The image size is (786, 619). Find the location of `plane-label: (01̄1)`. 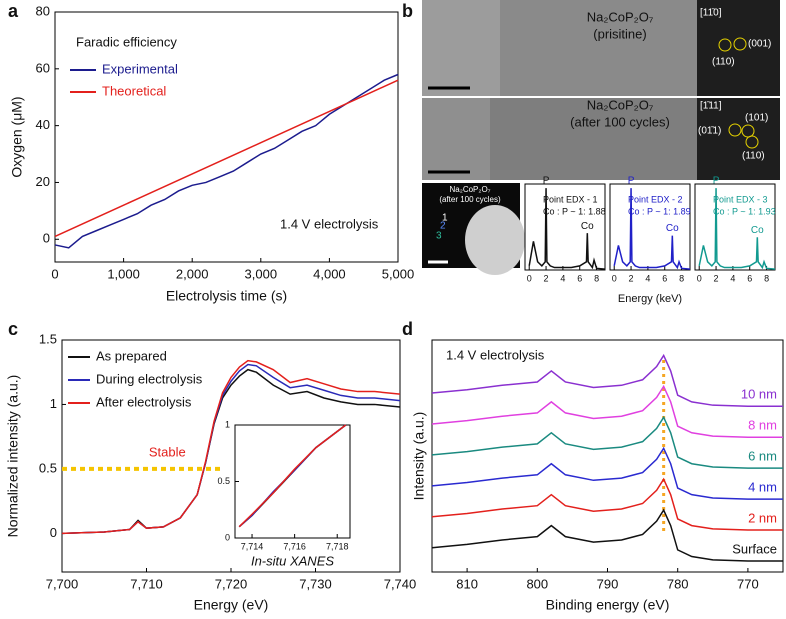

plane-label: (01̄1) is located at coordinates (709, 131).